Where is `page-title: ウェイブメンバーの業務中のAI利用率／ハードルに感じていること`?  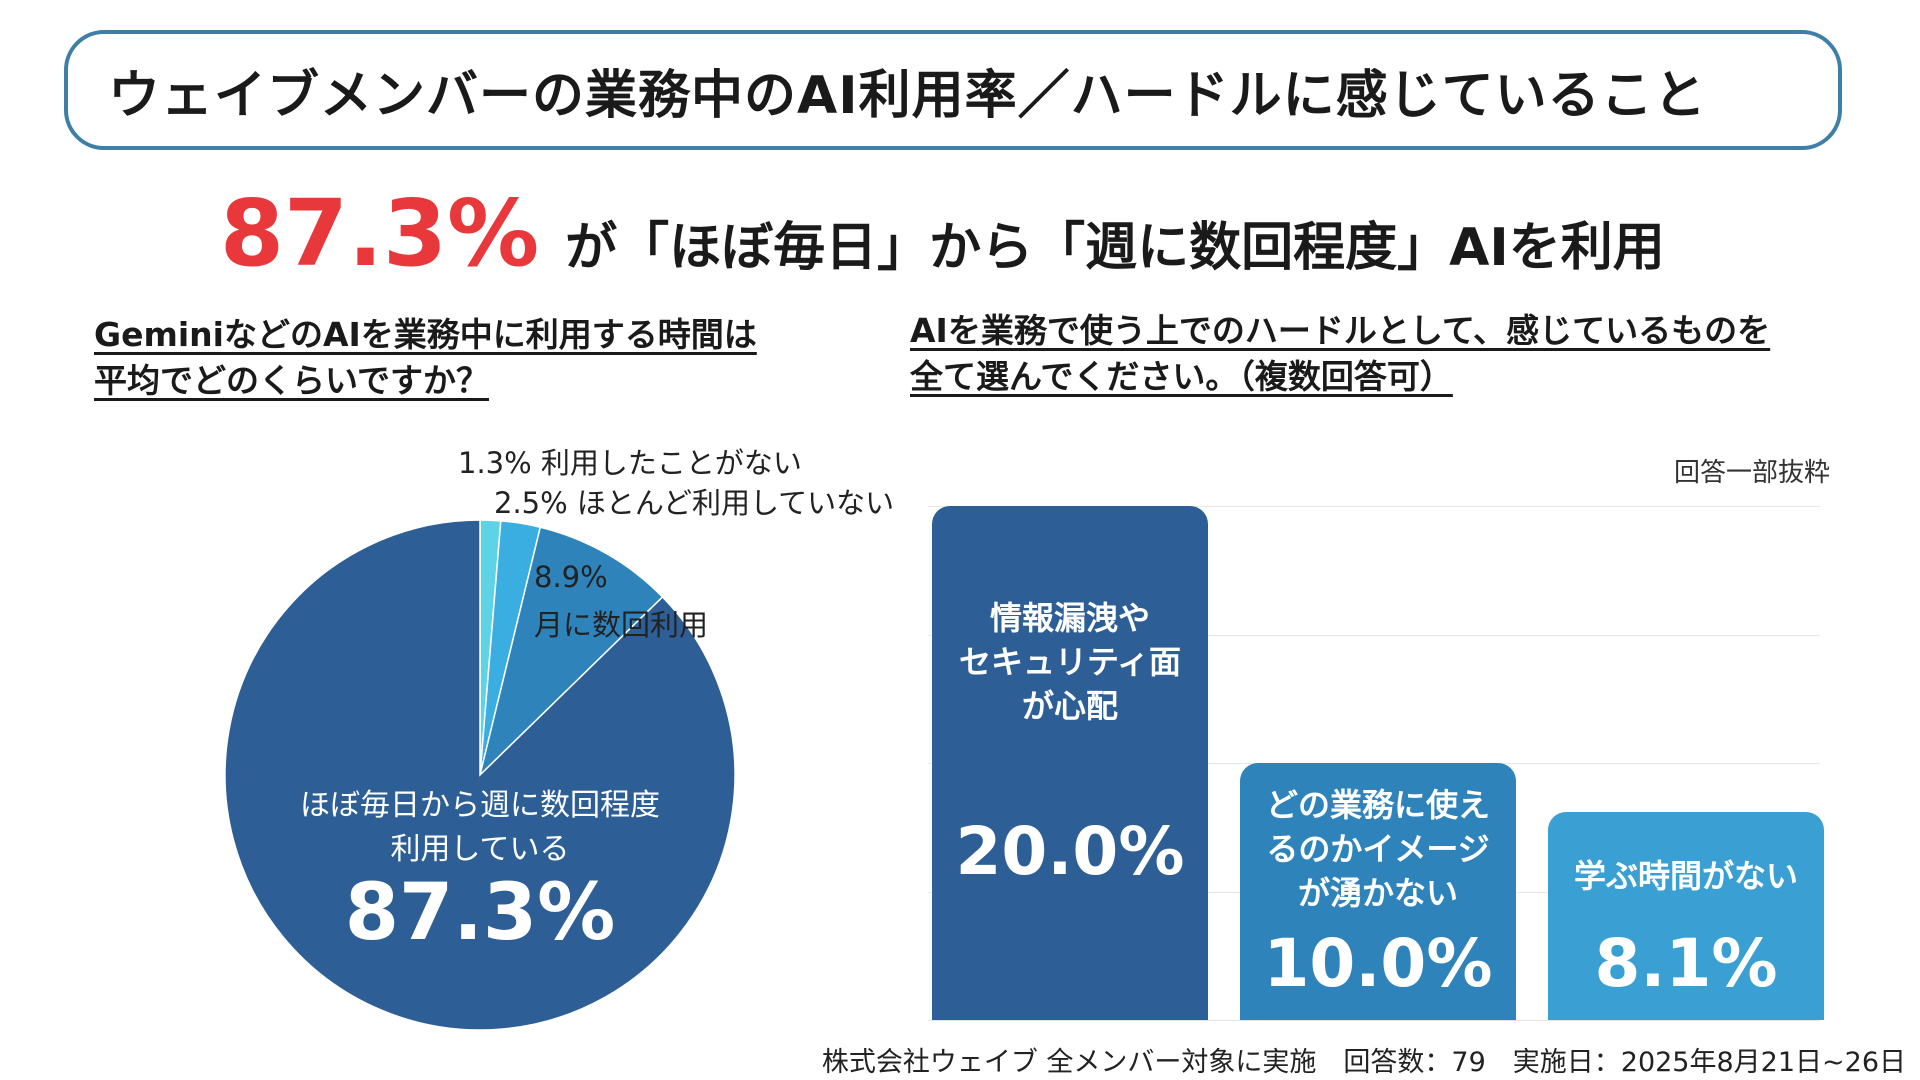 page-title: ウェイブメンバーの業務中のAI利用率／ハードルに感じていること is located at coordinates (907, 95).